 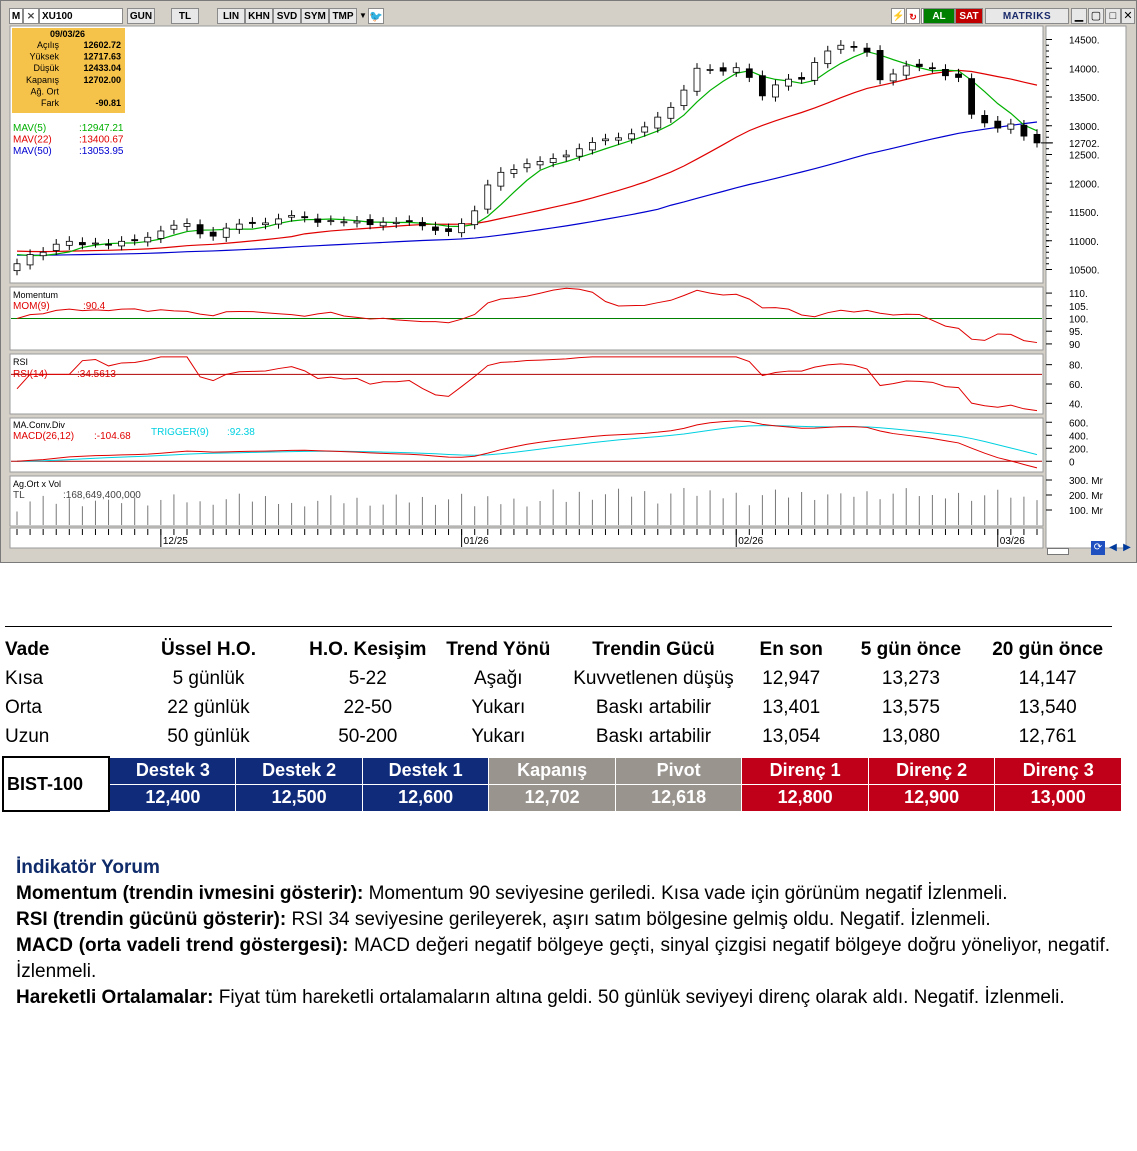 I want to click on minimize-icon: ▁, so click(x=1079, y=16).